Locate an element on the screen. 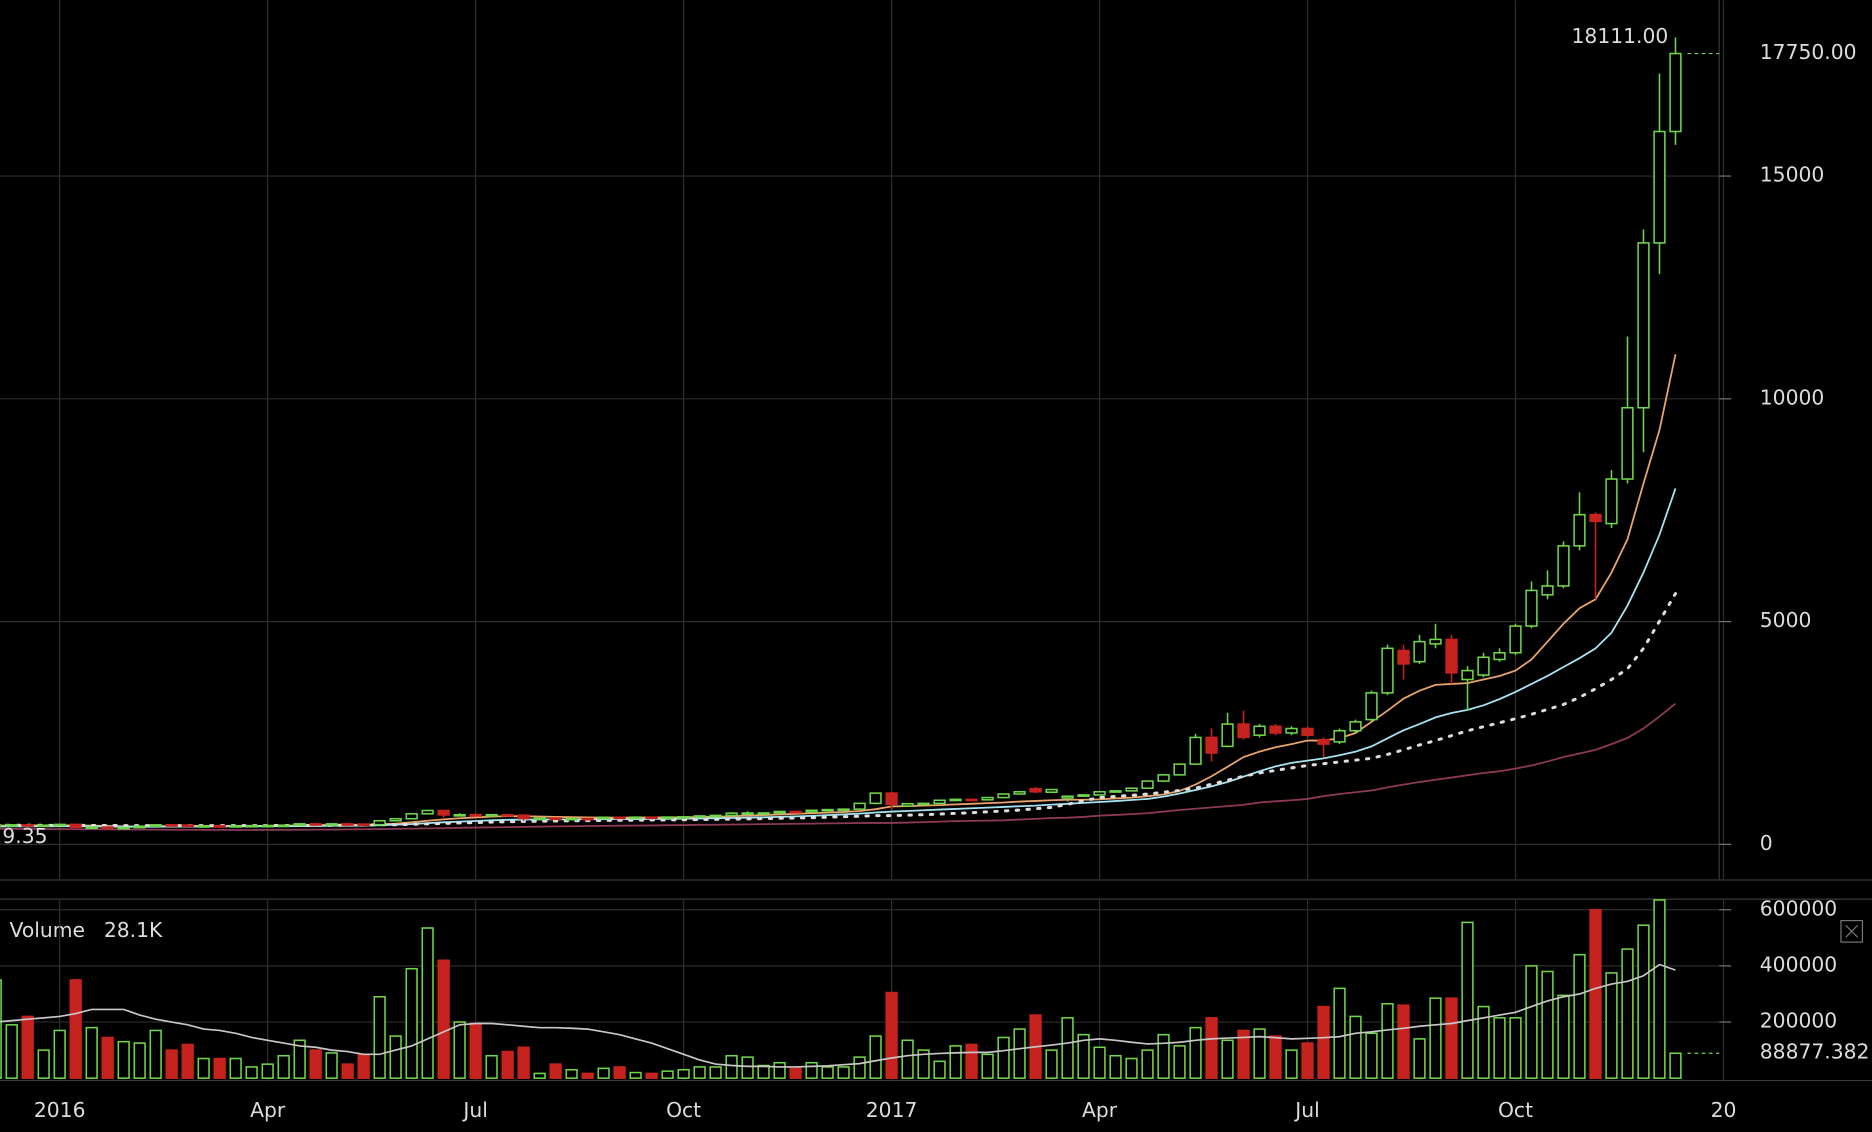 This screenshot has height=1132, width=1872. y-tick-label: 200000 is located at coordinates (1798, 1021).